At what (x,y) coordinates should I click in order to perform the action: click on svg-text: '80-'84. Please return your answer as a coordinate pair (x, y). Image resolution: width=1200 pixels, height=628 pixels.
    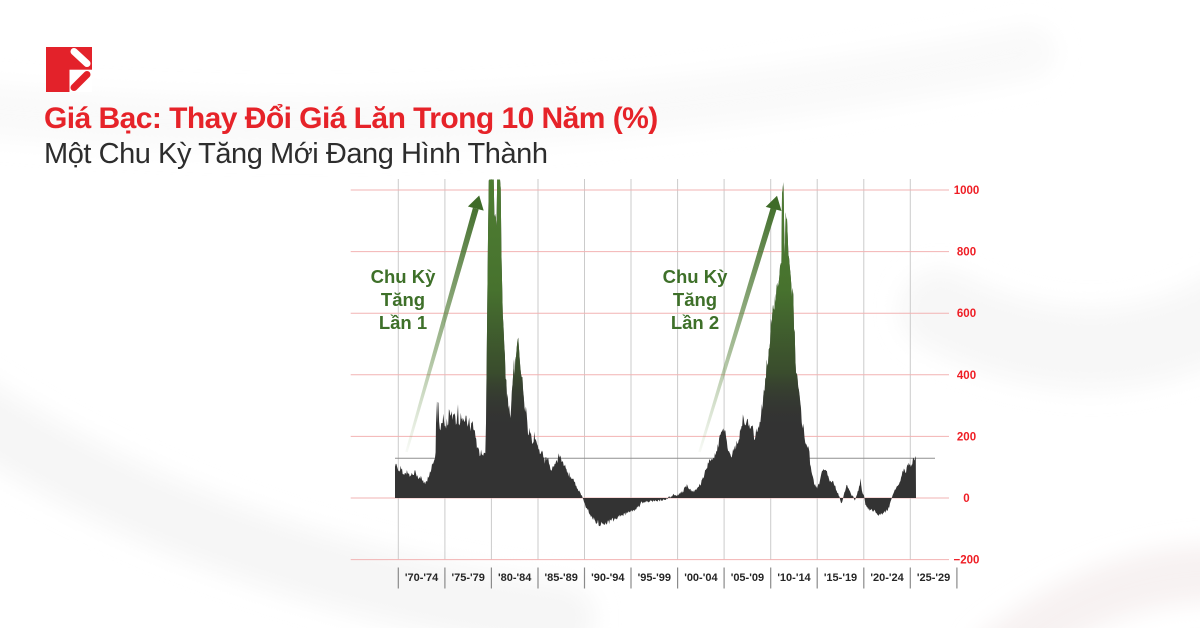
    Looking at the image, I should click on (515, 578).